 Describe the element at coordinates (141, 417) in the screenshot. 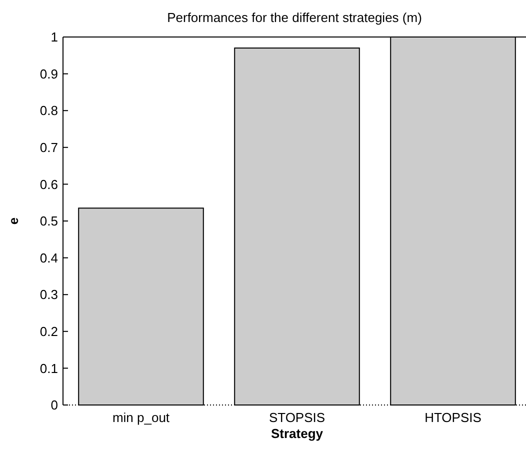

I see `x-tick-label: min p_out` at that location.